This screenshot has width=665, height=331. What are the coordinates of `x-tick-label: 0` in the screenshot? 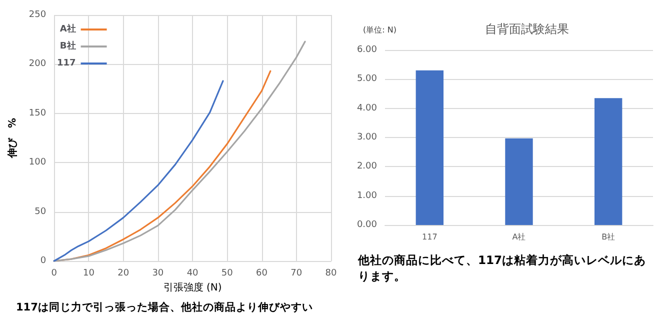 It's located at (54, 273).